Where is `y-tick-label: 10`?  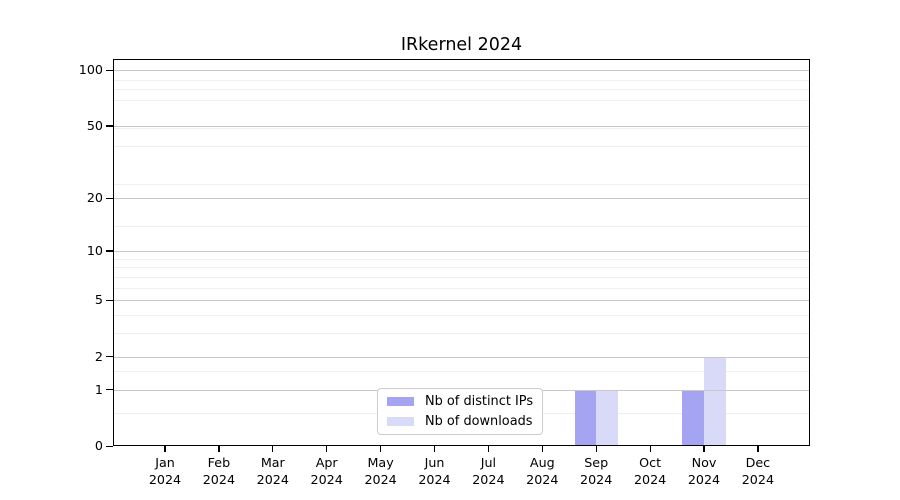 y-tick-label: 10 is located at coordinates (94, 250).